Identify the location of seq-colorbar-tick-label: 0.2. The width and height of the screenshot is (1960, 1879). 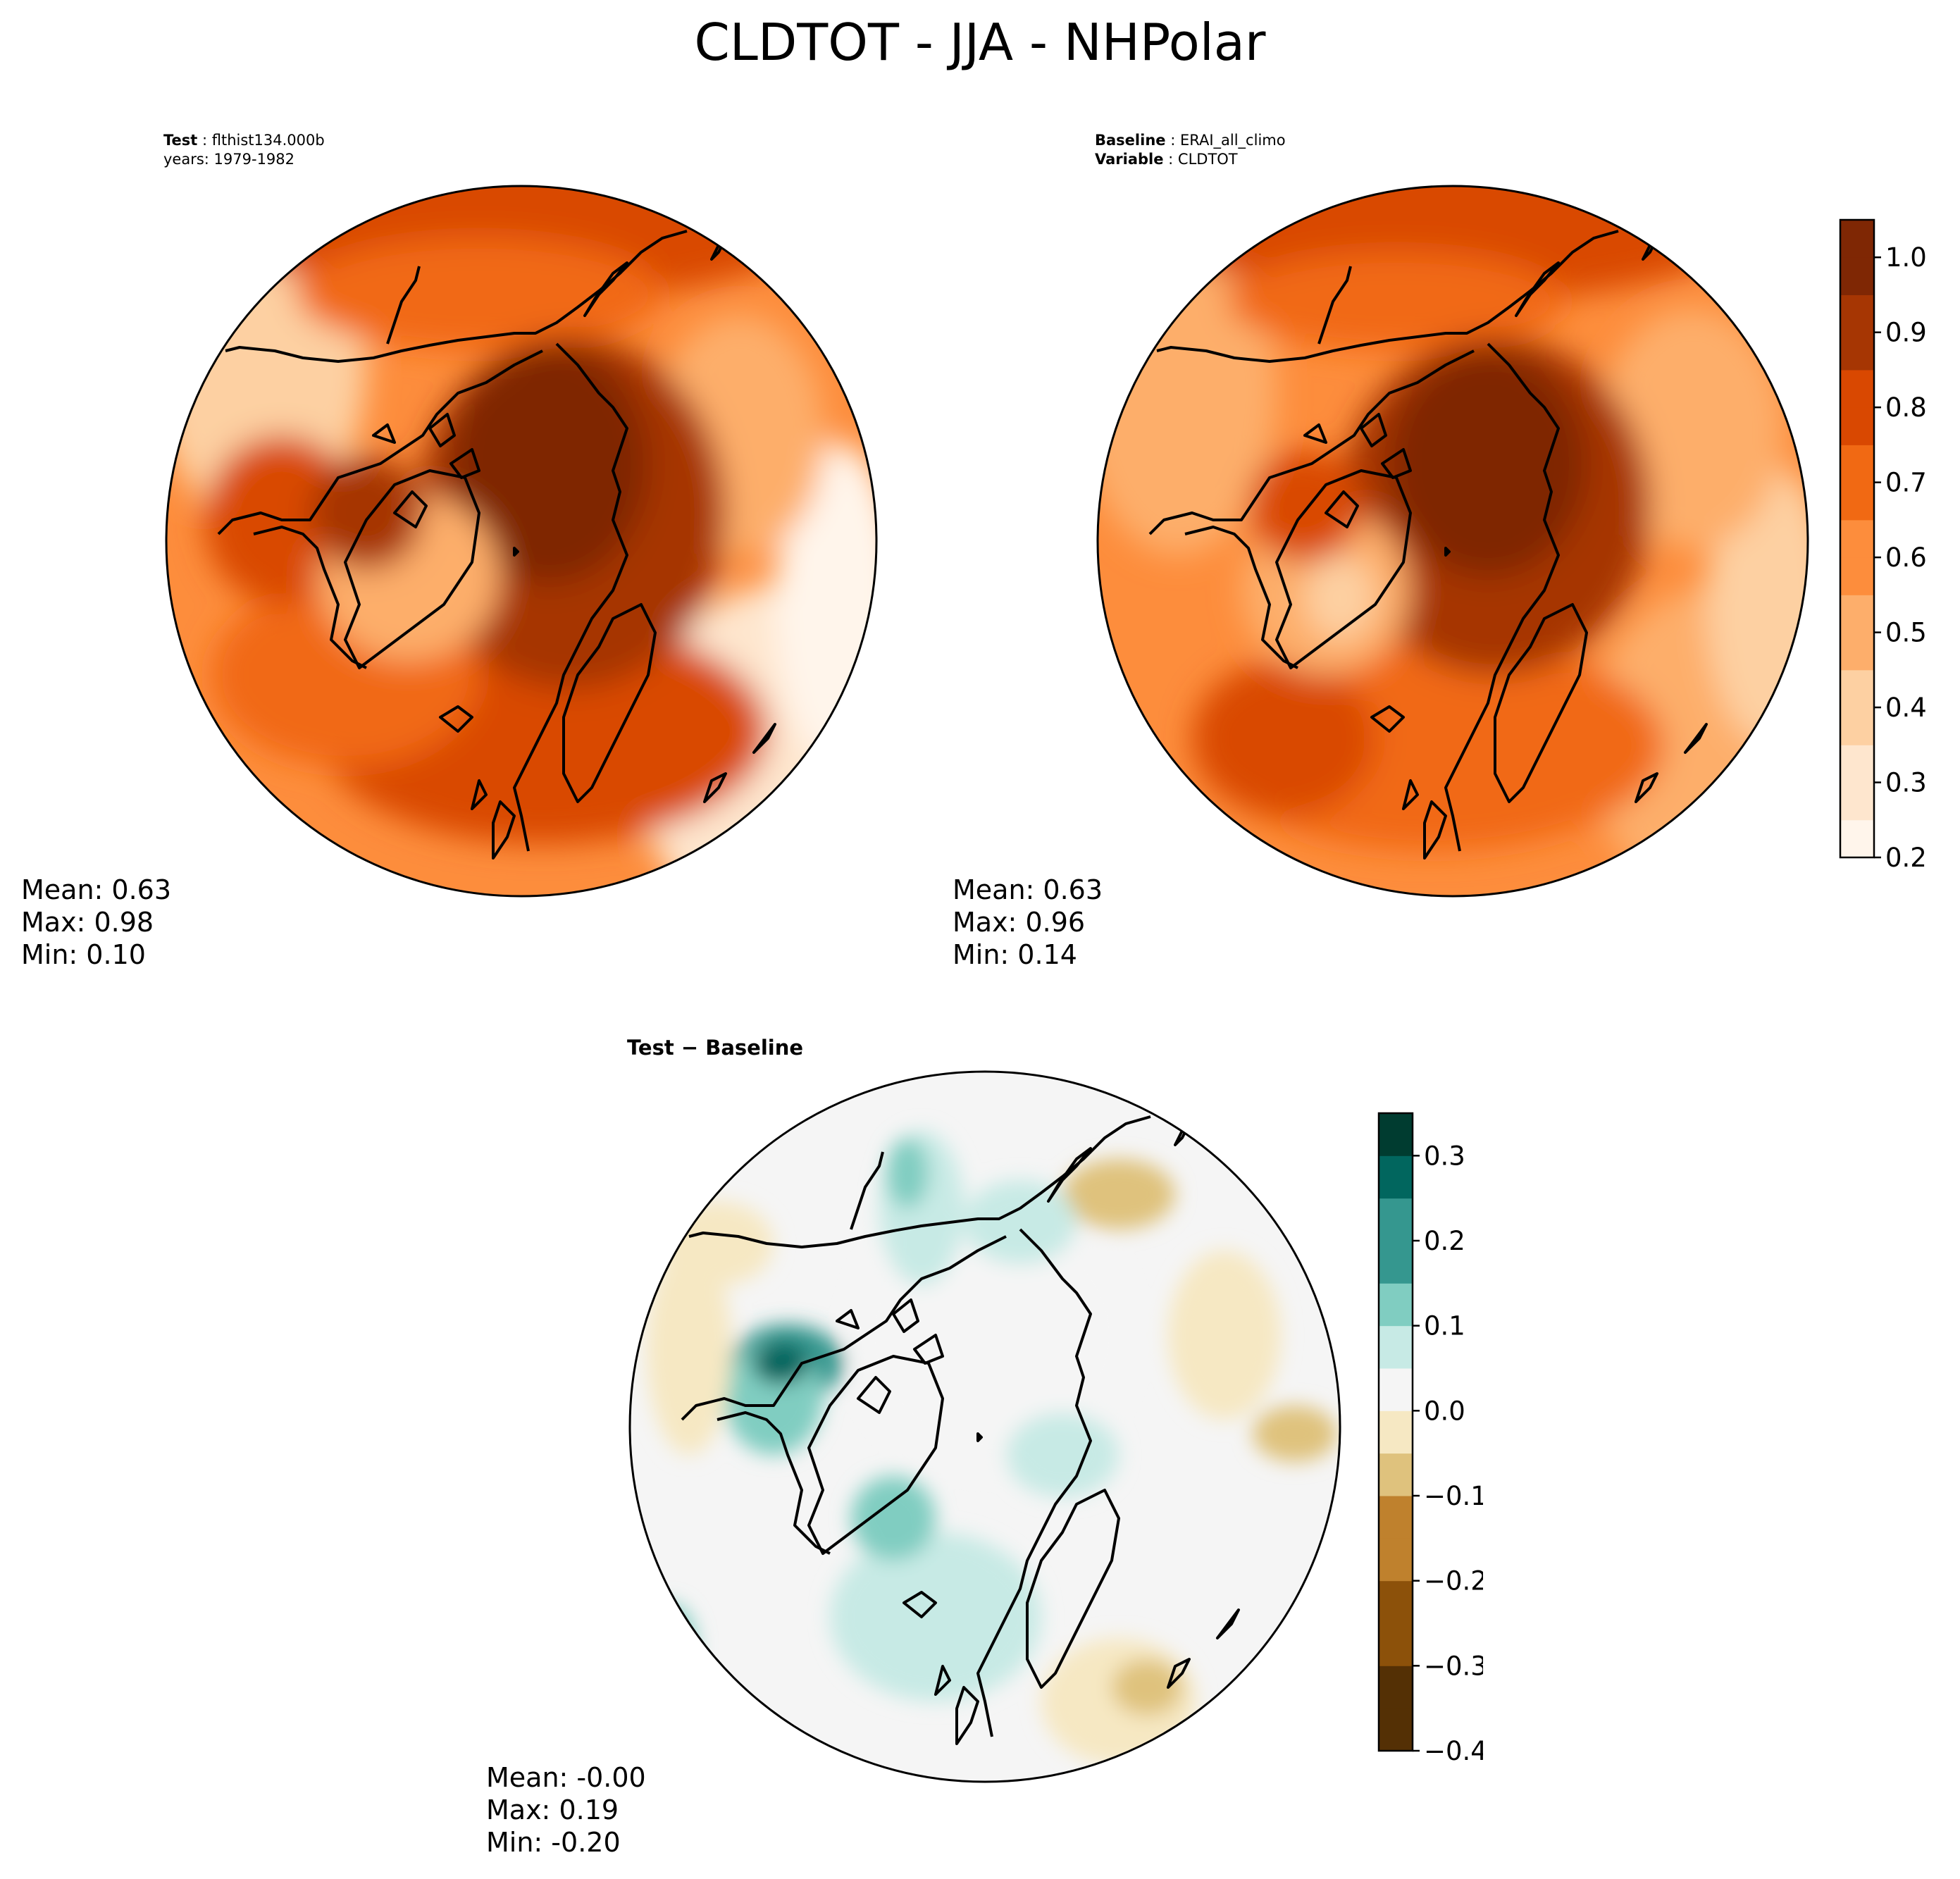
(1906, 858).